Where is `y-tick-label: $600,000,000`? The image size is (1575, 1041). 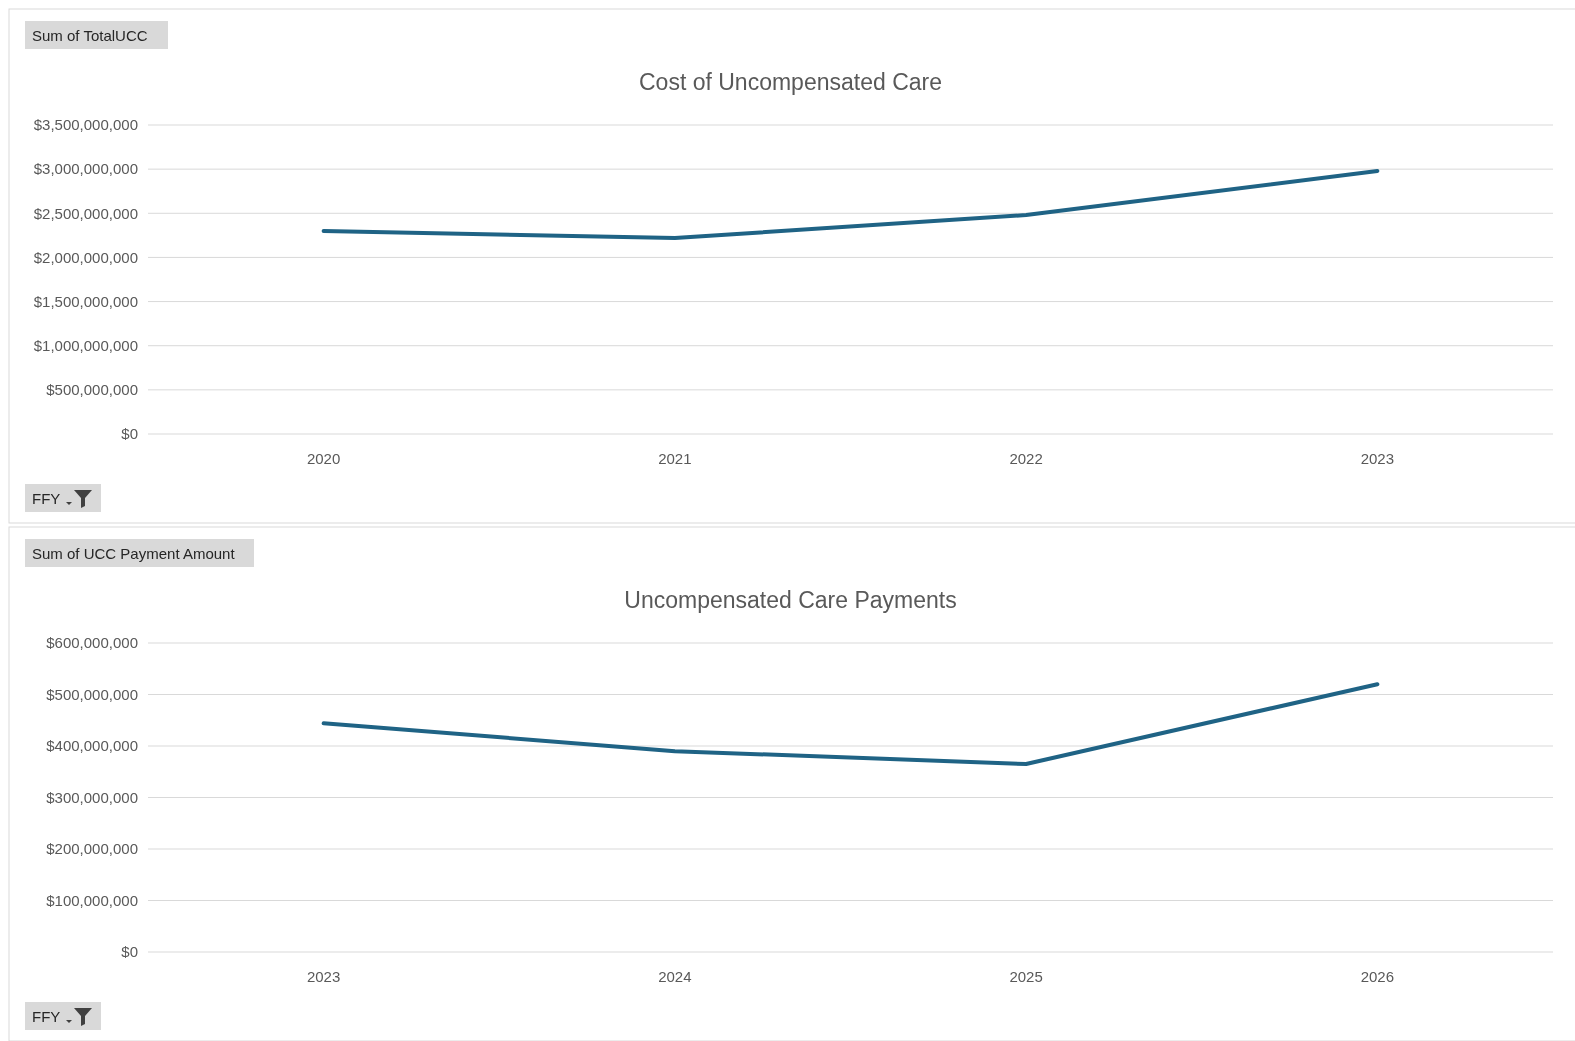 y-tick-label: $600,000,000 is located at coordinates (92, 643).